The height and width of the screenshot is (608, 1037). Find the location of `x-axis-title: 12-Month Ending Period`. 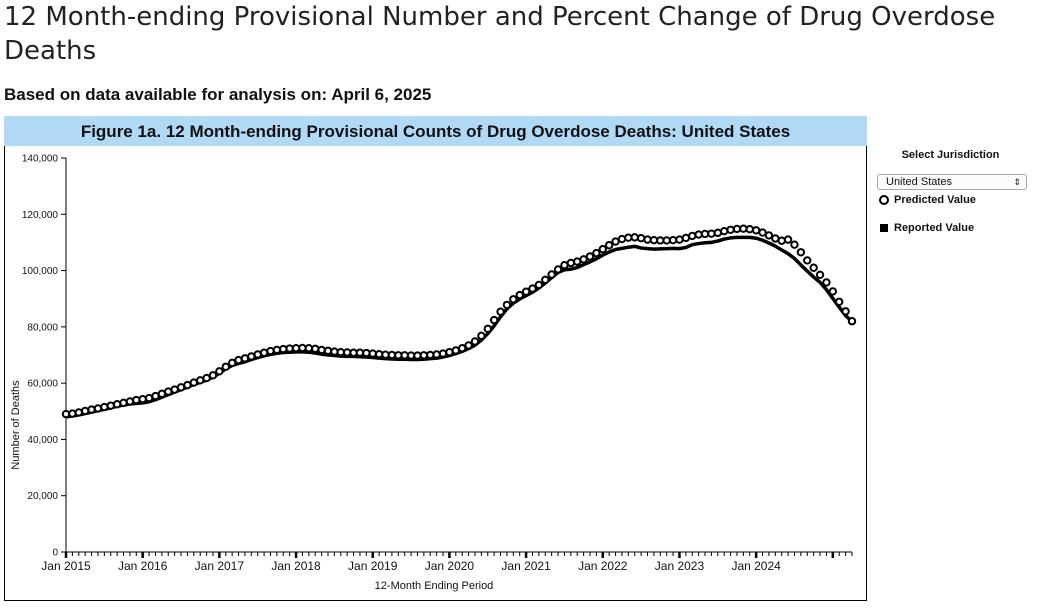

x-axis-title: 12-Month Ending Period is located at coordinates (434, 586).